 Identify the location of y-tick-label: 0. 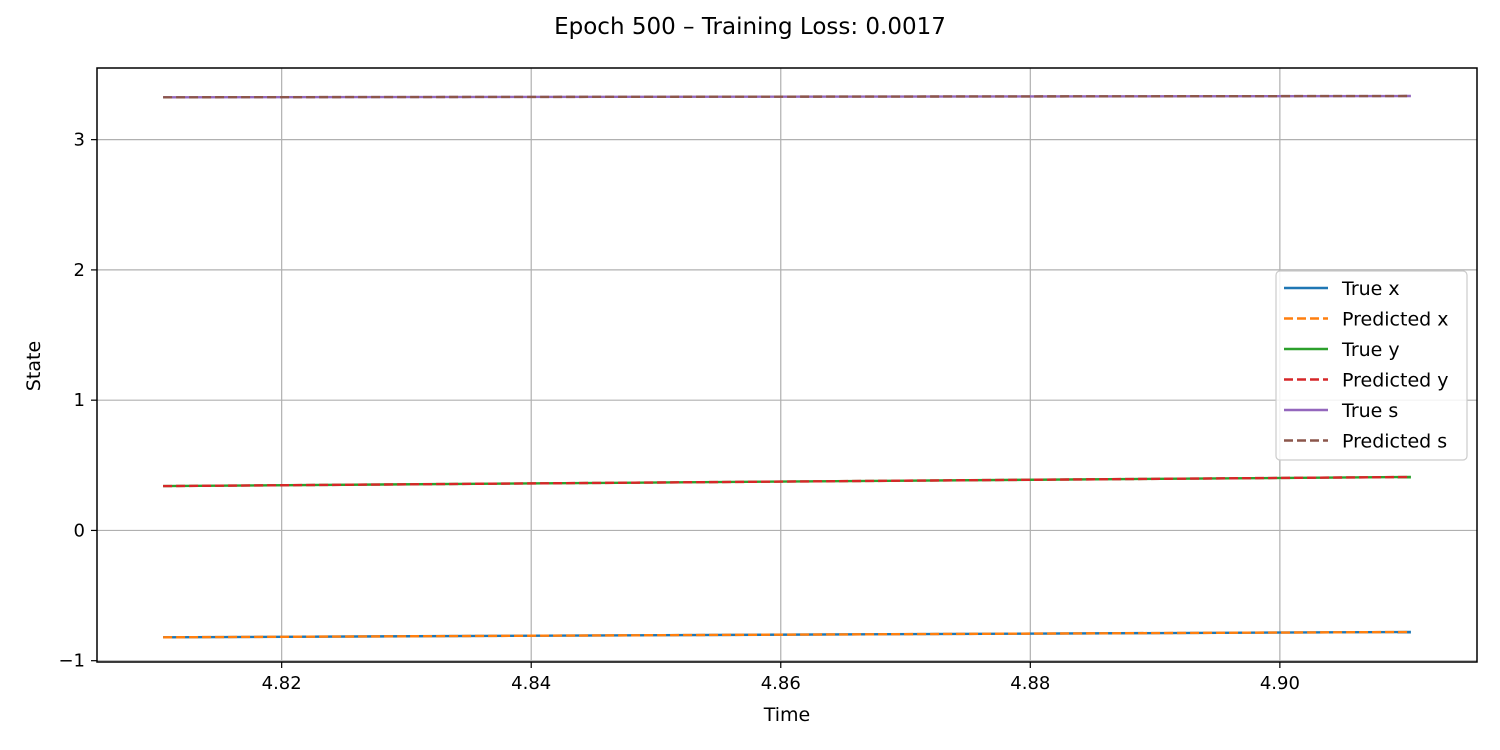
(79, 530).